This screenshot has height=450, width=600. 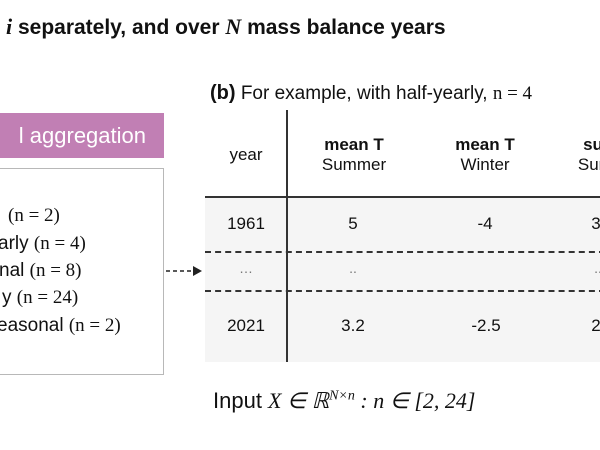 I want to click on aggregation-item: nal (n = 8), so click(x=41, y=270).